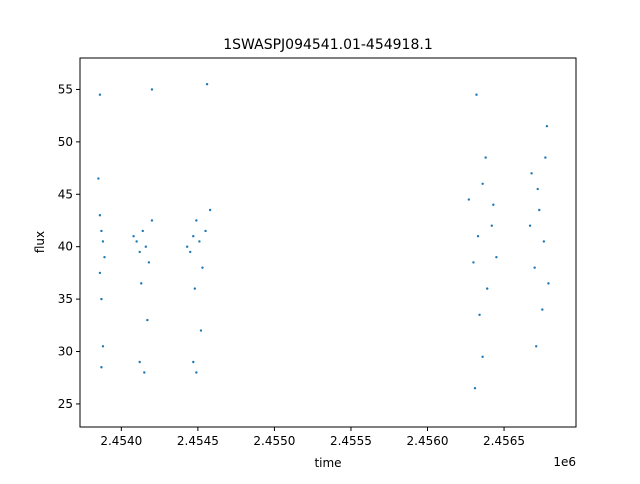 Image resolution: width=640 pixels, height=484 pixels. What do you see at coordinates (428, 441) in the screenshot?
I see `x-tick-label: 2.4560` at bounding box center [428, 441].